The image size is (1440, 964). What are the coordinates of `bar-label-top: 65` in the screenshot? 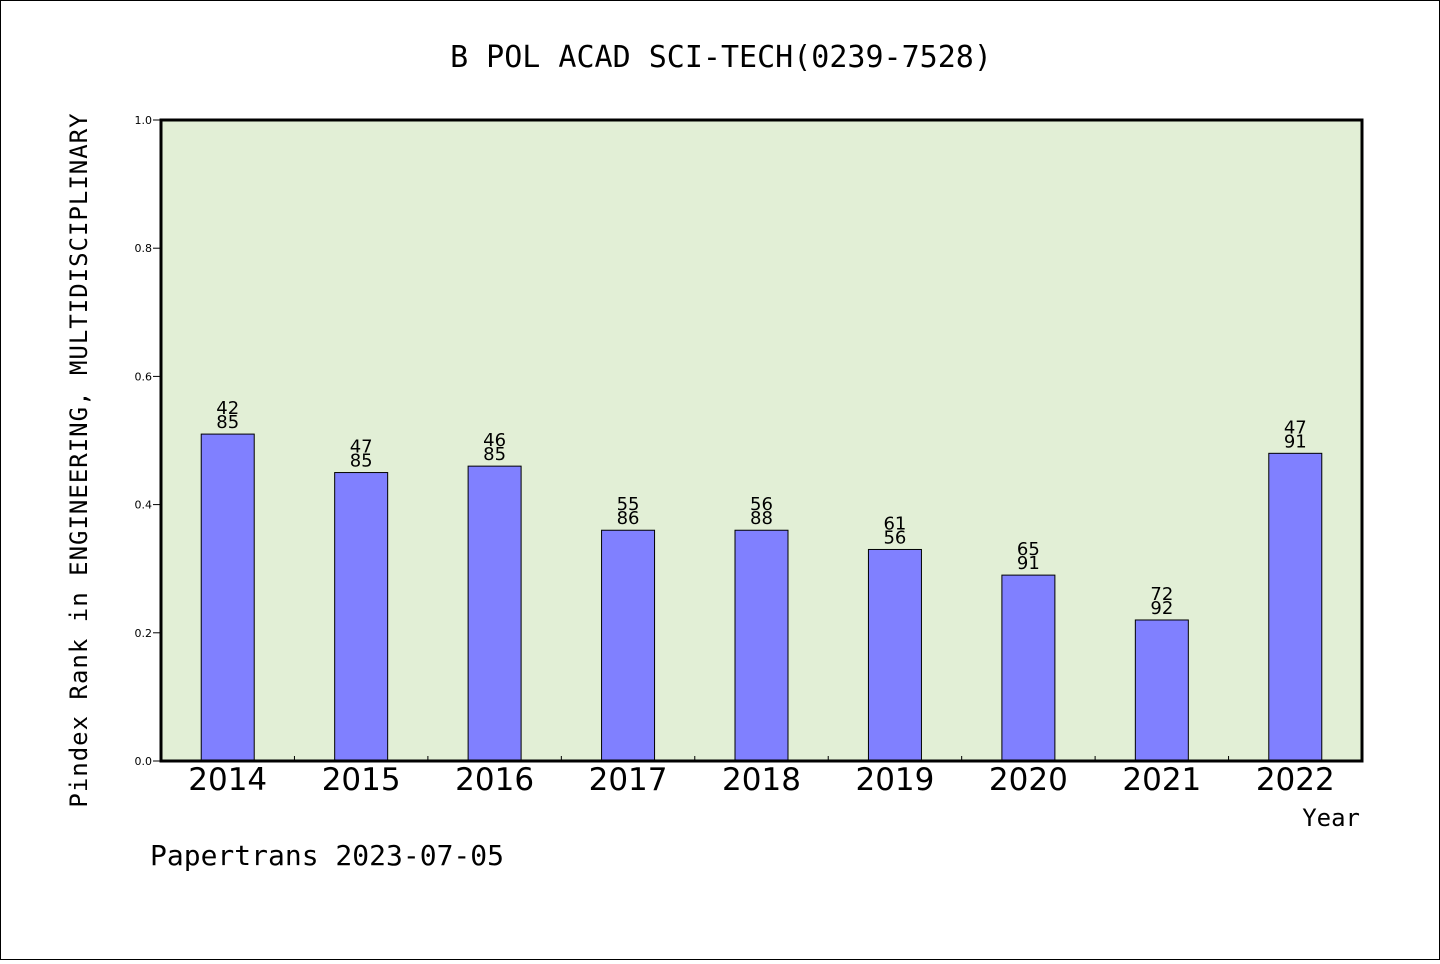 It's located at (1028, 549).